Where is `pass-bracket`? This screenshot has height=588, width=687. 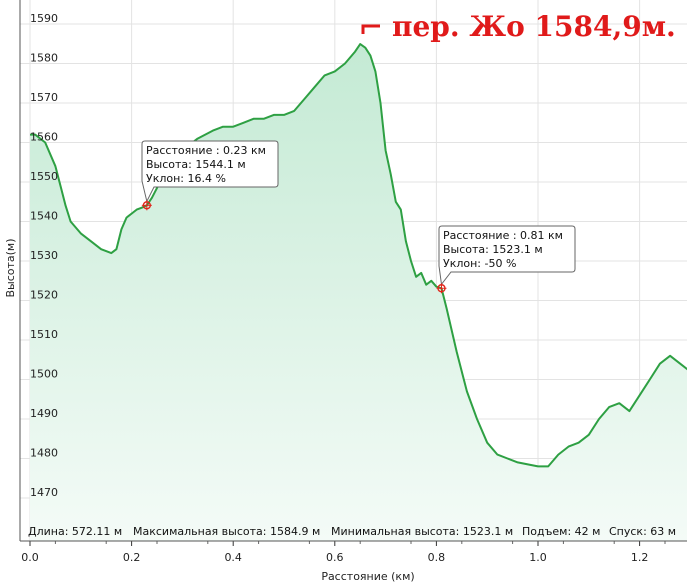
pass-bracket is located at coordinates (370, 29).